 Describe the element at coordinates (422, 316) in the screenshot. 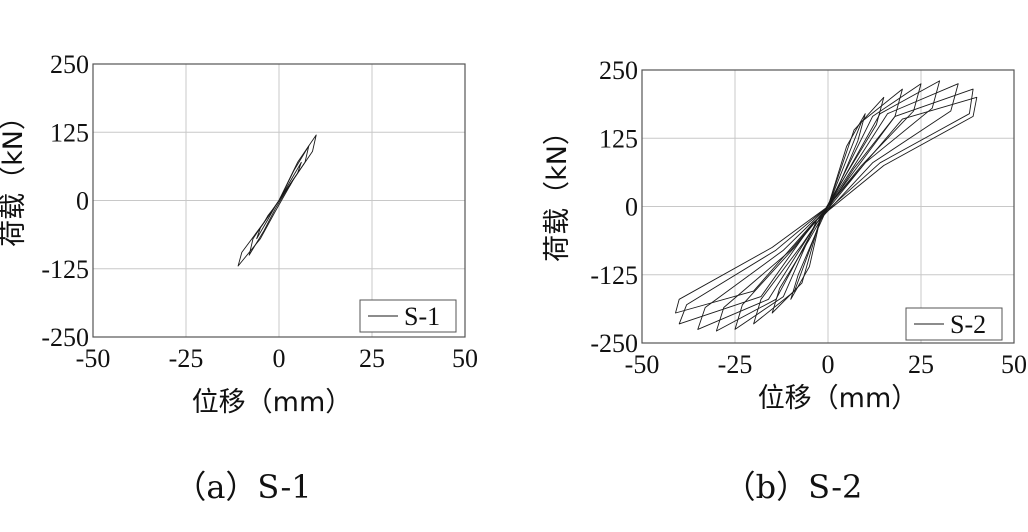

I see `legend-label: S-1` at that location.